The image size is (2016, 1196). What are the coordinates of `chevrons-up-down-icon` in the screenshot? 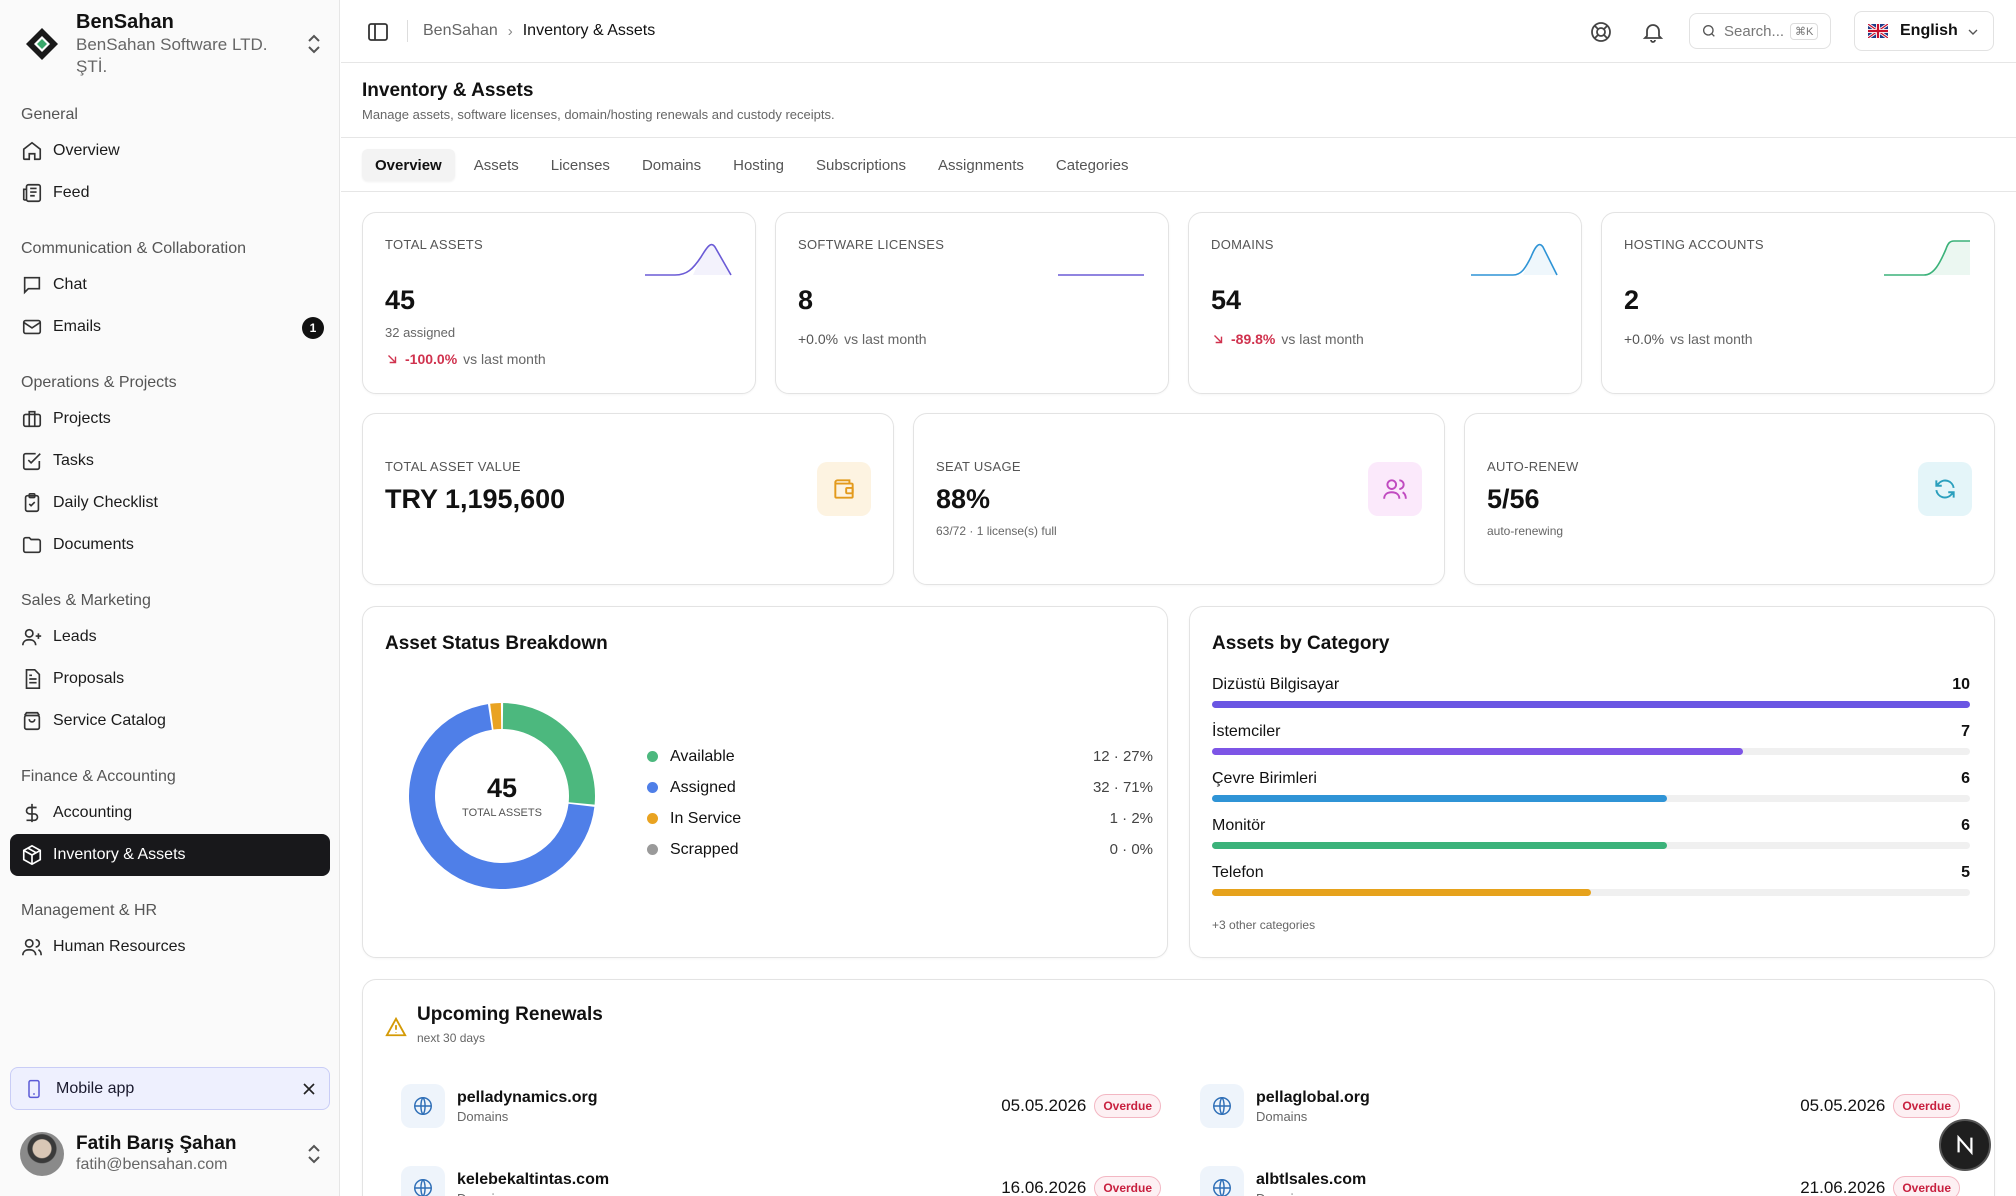 It's located at (314, 1154).